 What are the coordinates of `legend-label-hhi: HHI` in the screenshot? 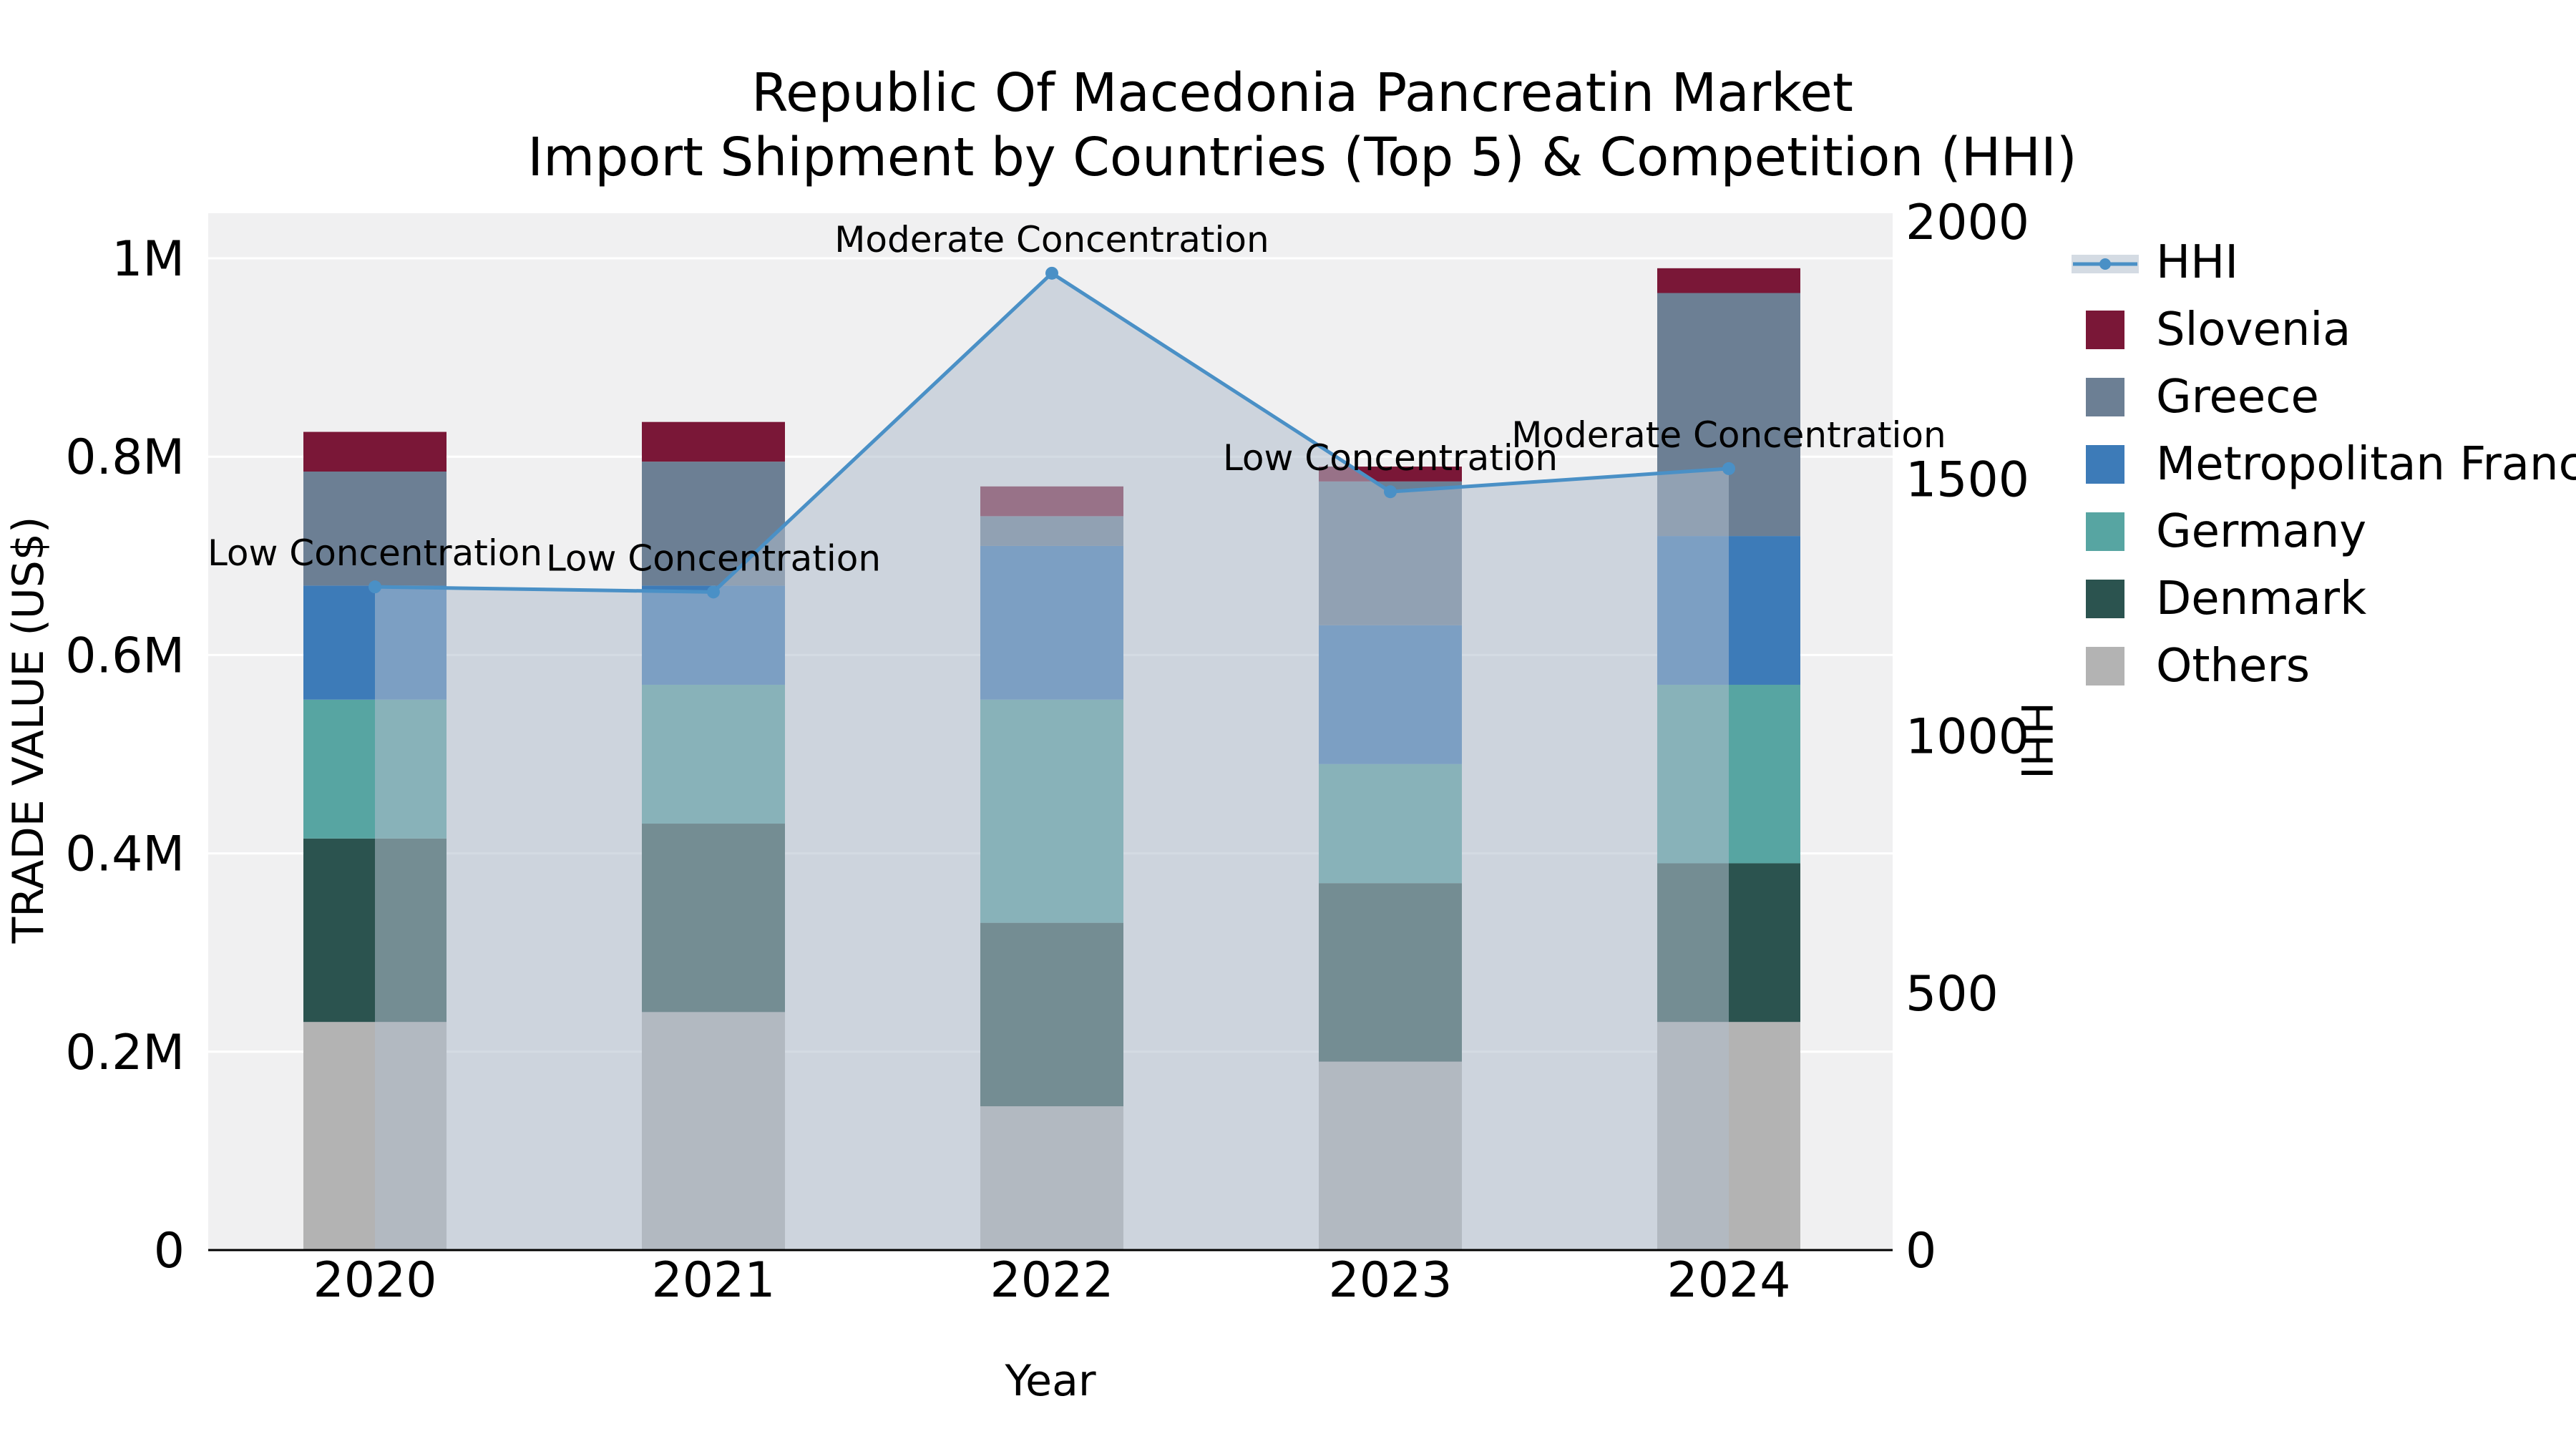 It's located at (2197, 262).